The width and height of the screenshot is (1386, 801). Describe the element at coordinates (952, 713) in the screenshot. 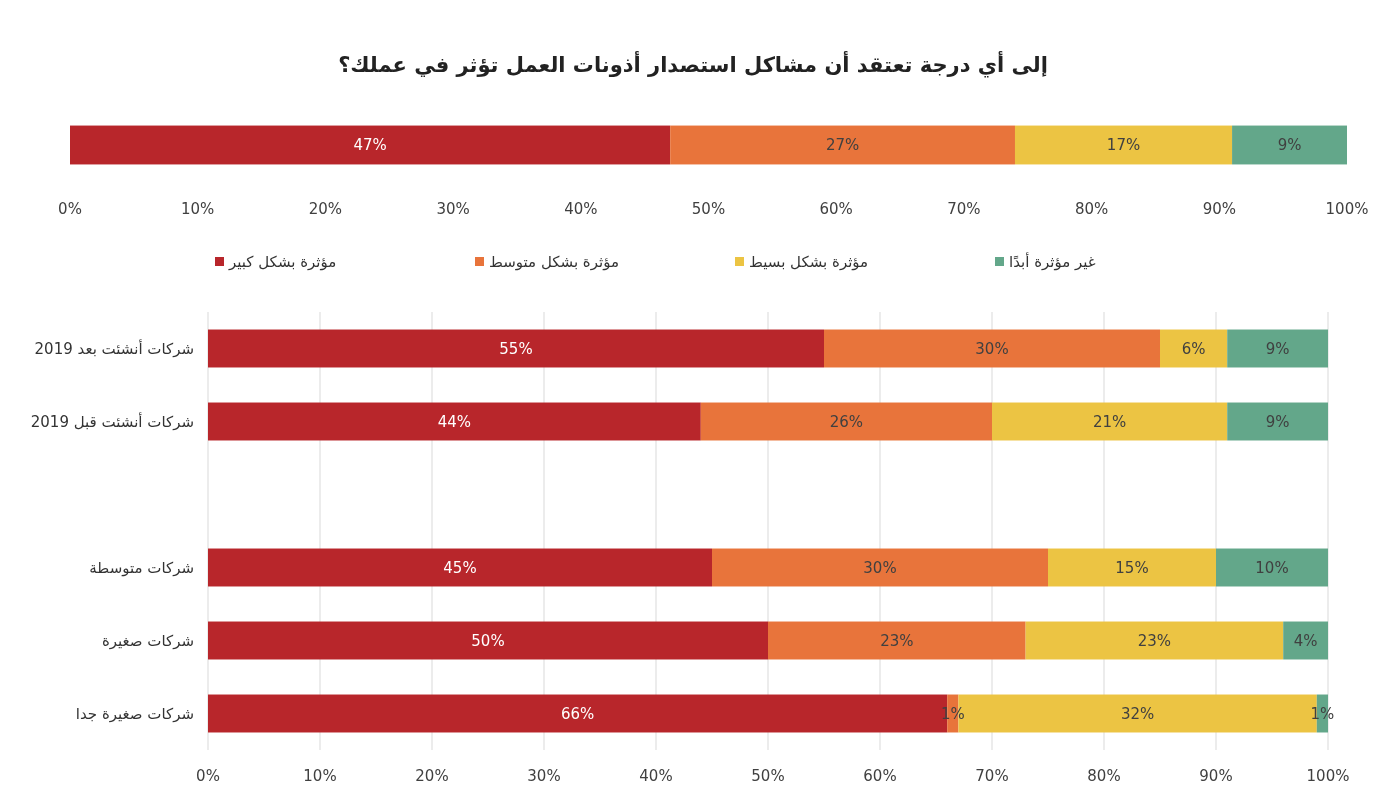

I see `data-label: 1%` at that location.